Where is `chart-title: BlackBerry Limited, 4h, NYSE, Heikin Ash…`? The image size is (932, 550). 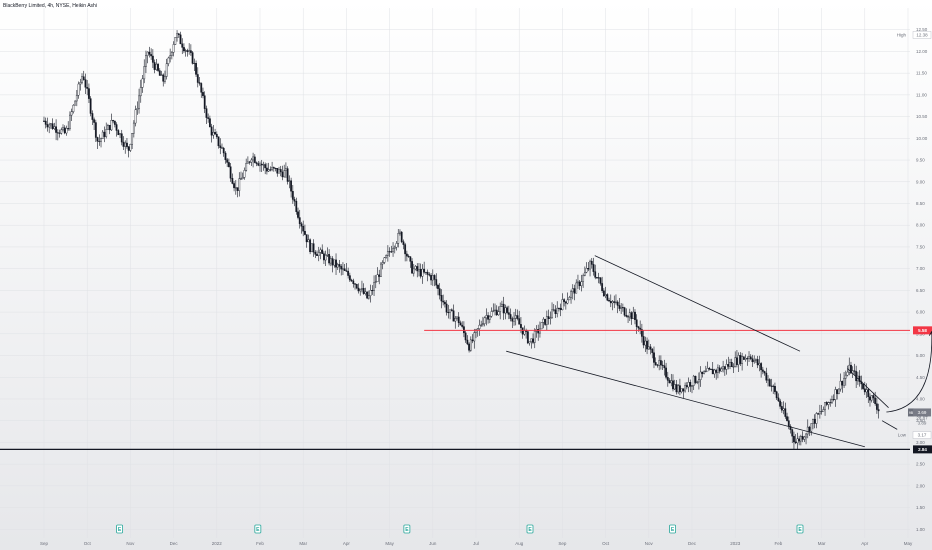
chart-title: BlackBerry Limited, 4h, NYSE, Heikin Ash… is located at coordinates (50, 6).